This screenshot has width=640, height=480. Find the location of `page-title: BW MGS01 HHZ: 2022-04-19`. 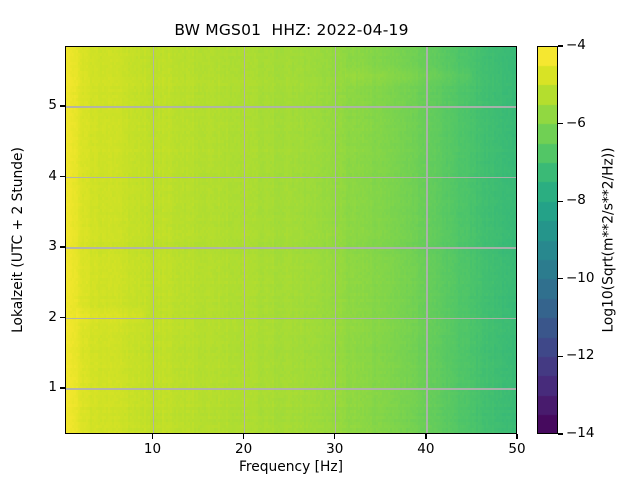

page-title: BW MGS01 HHZ: 2022-04-19 is located at coordinates (291, 30).